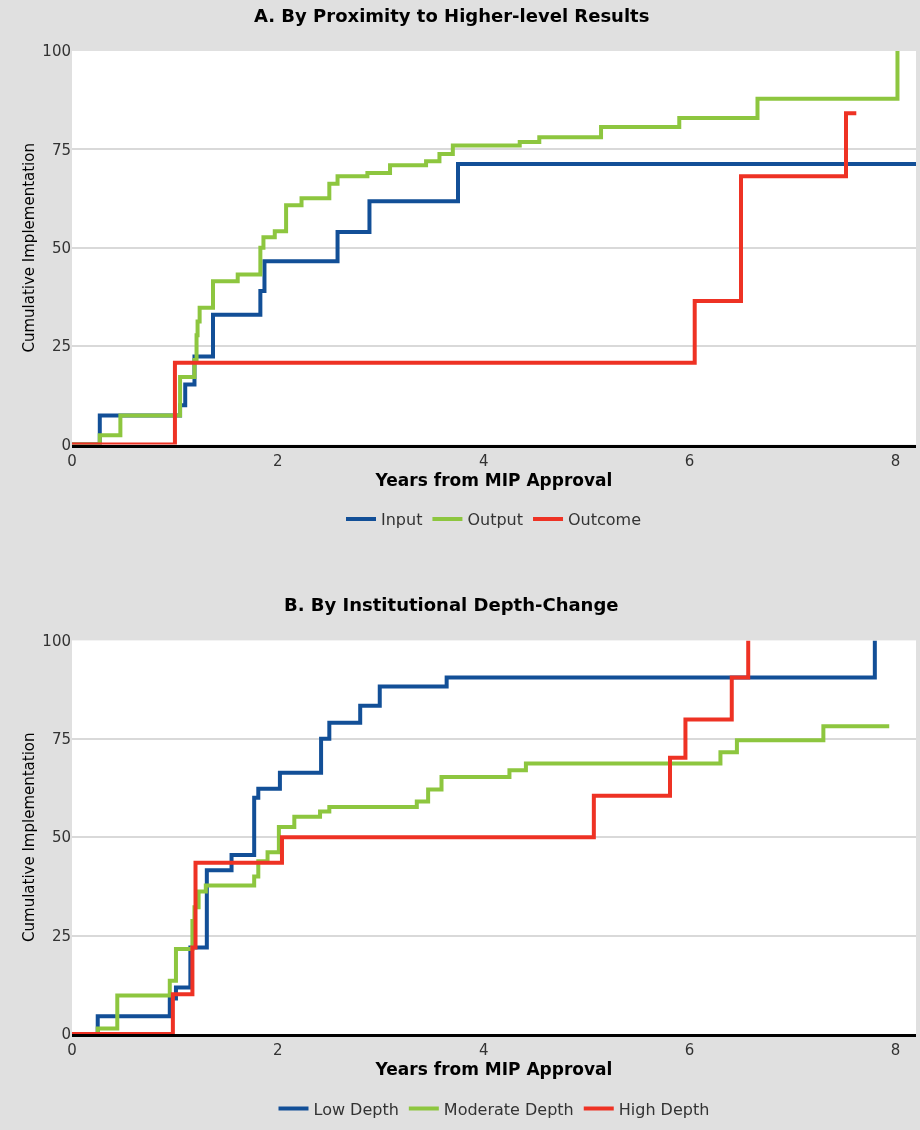 This screenshot has width=920, height=1130. I want to click on chart-title: B. By Institutional Depth-Change, so click(451, 604).